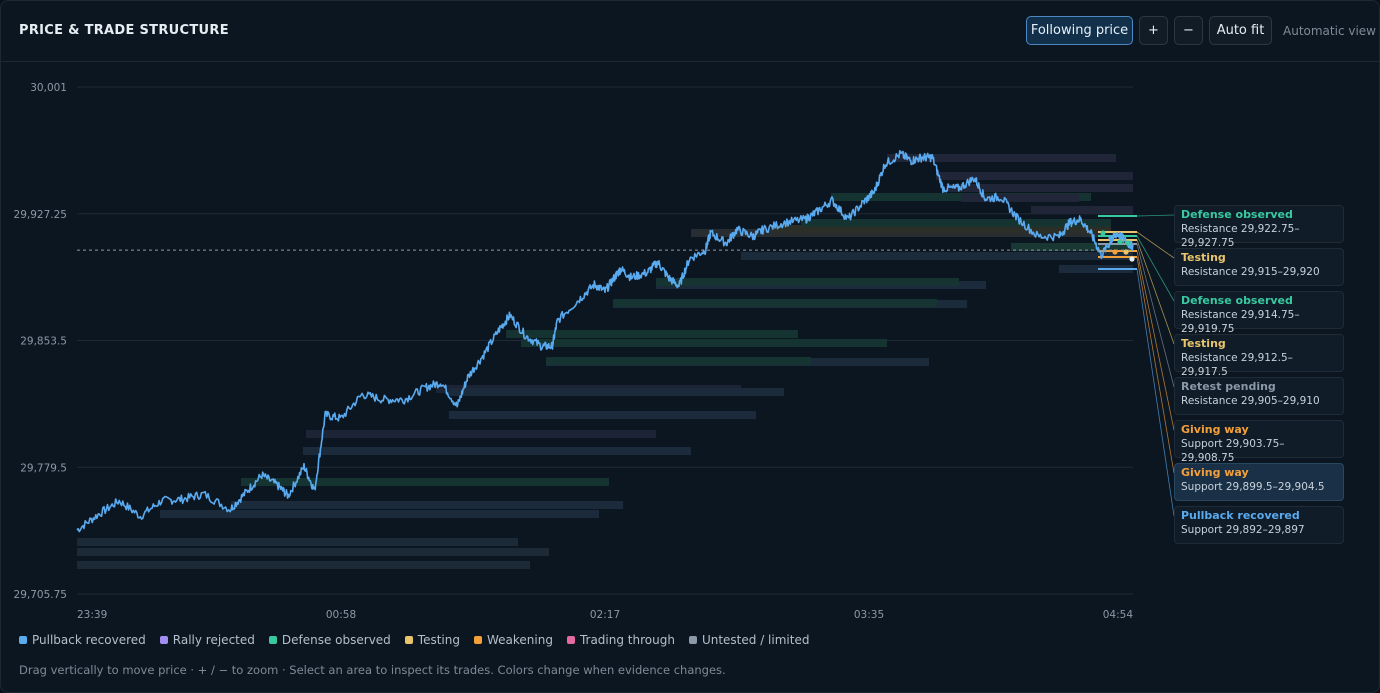  I want to click on legend-item: Trading through, so click(620, 640).